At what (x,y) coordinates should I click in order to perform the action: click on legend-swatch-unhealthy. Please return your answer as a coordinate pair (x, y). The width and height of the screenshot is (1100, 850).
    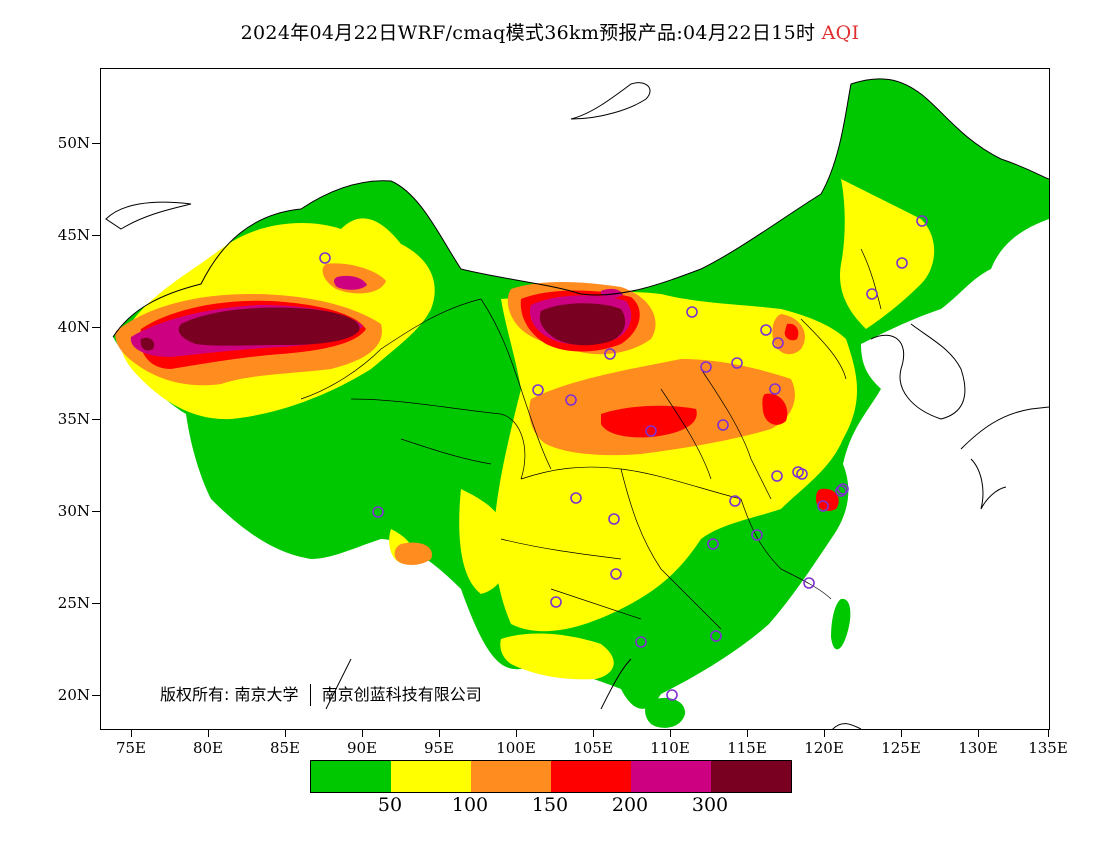
    Looking at the image, I should click on (591, 776).